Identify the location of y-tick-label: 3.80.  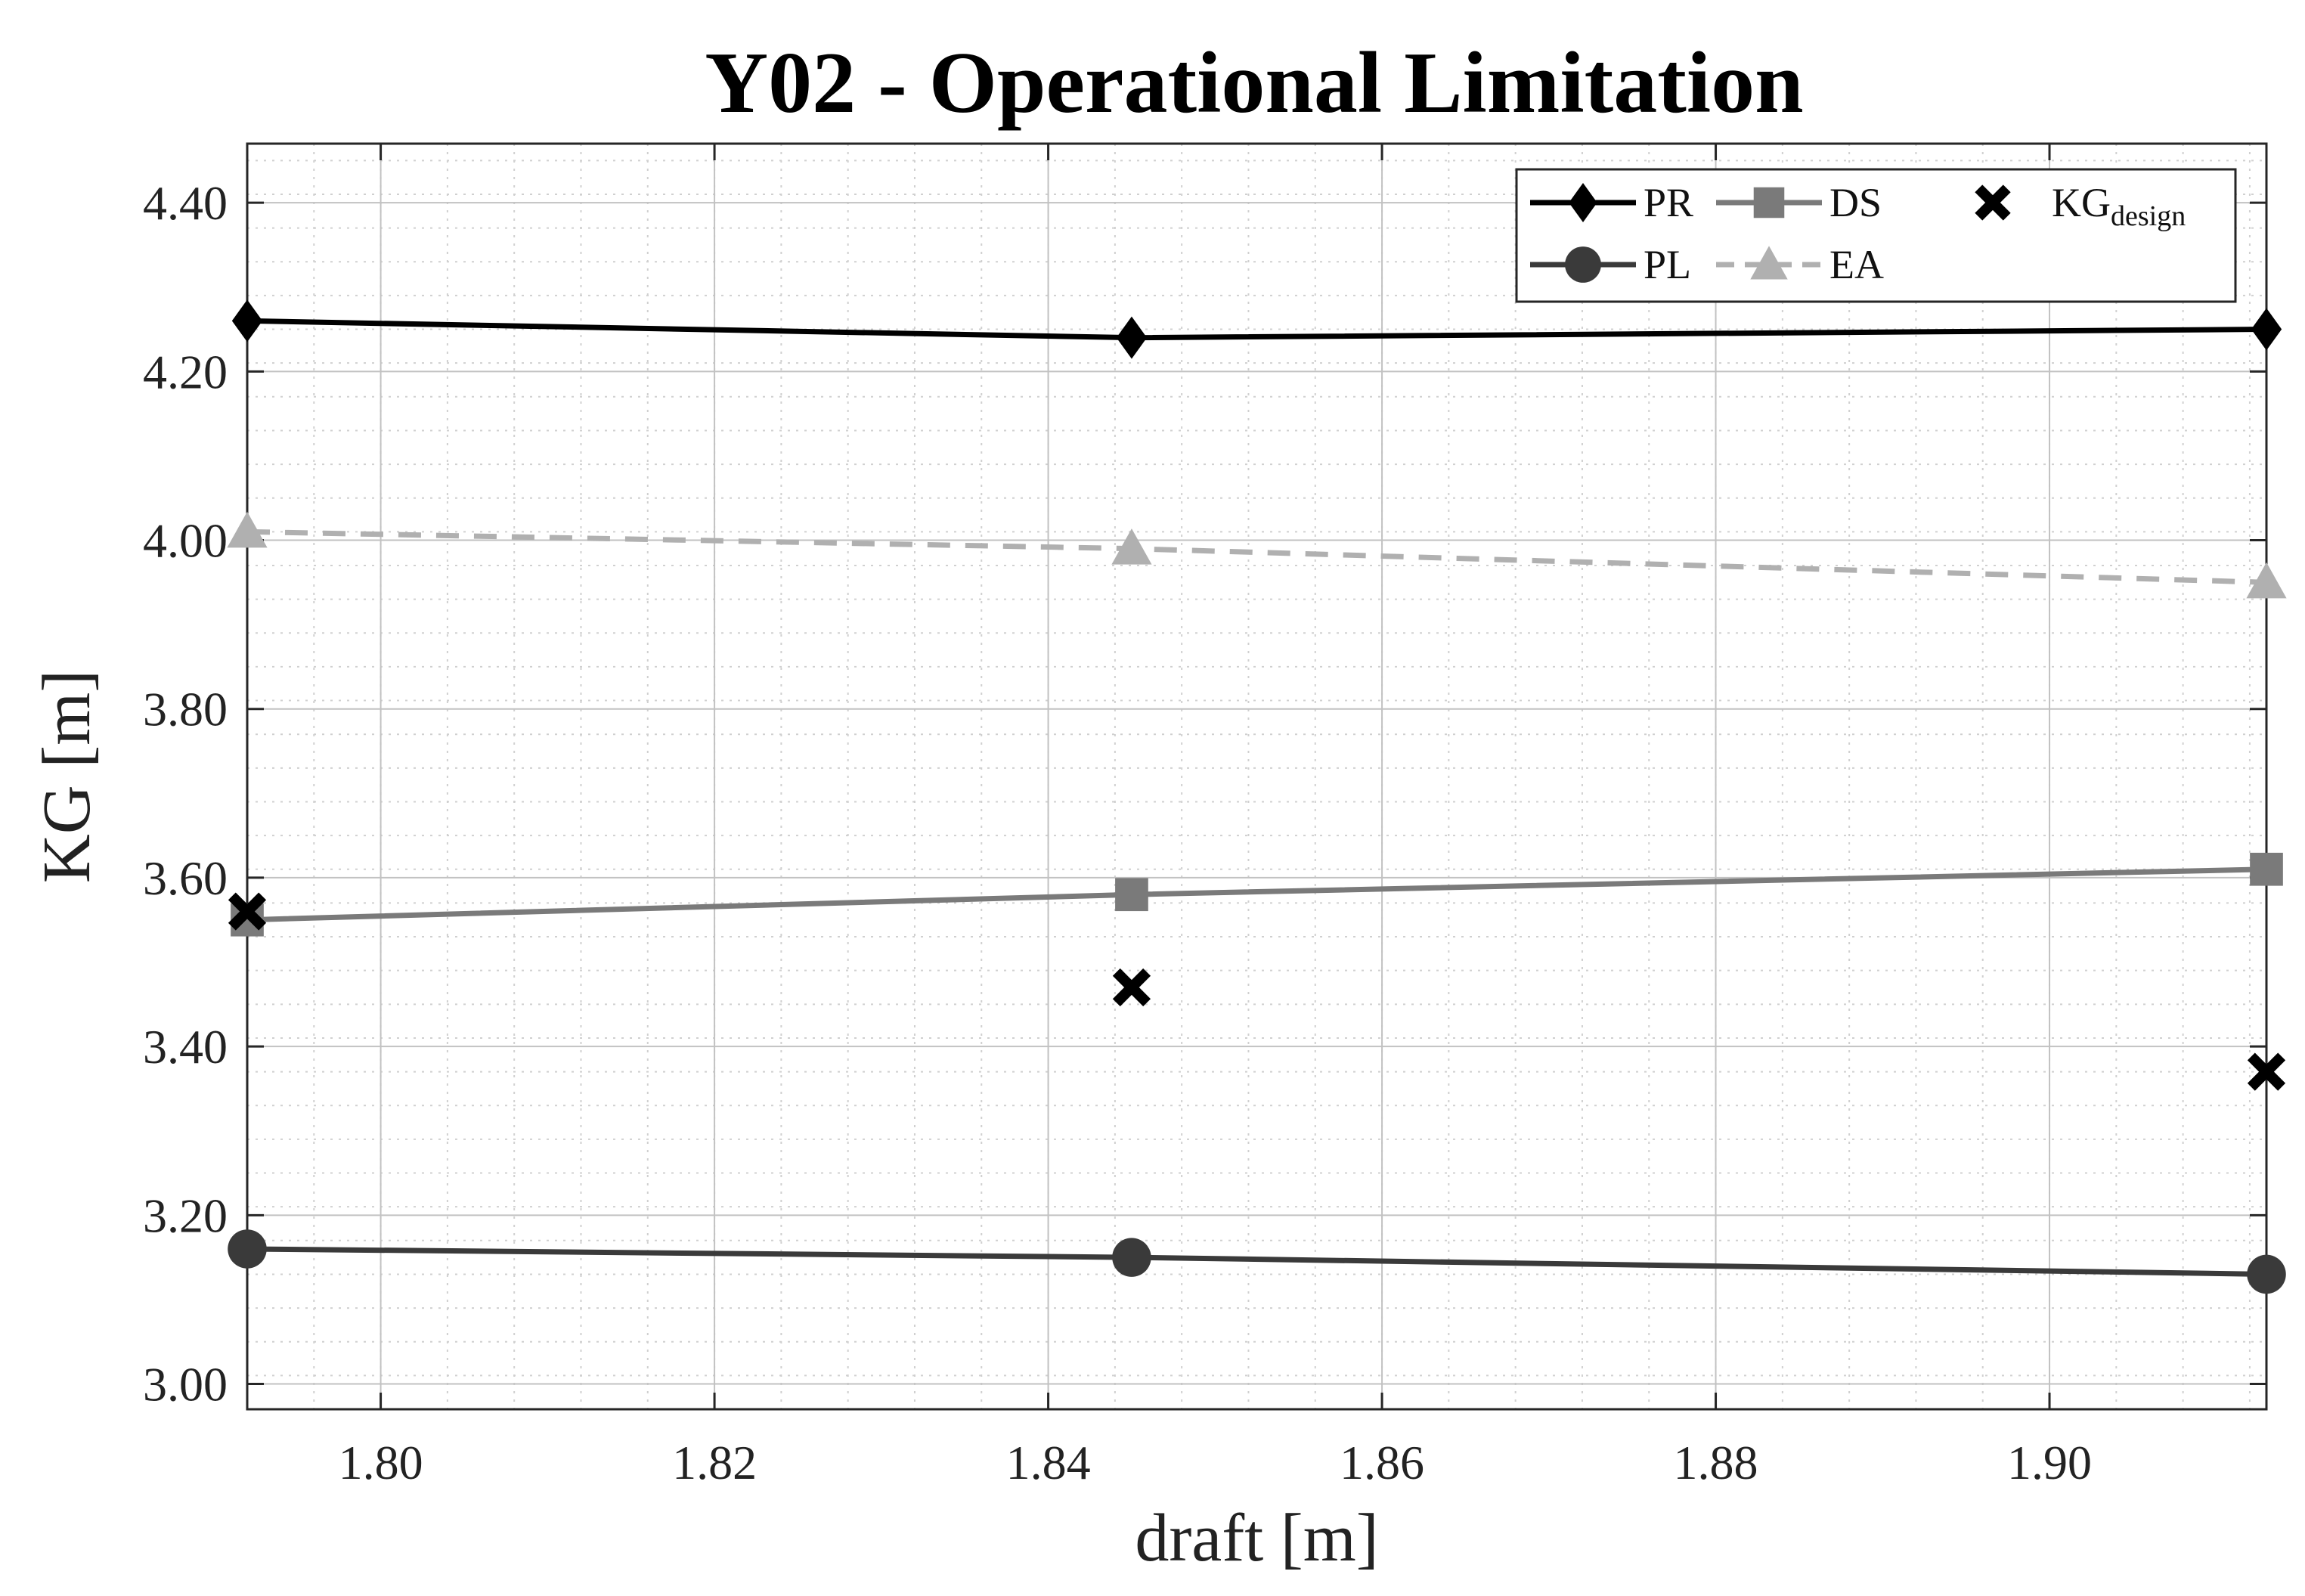
(185, 709).